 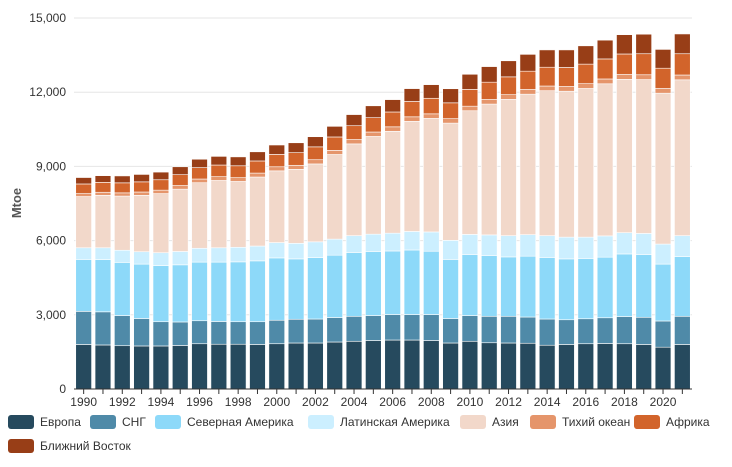 I want to click on legend-item: СНГ, so click(x=118, y=422).